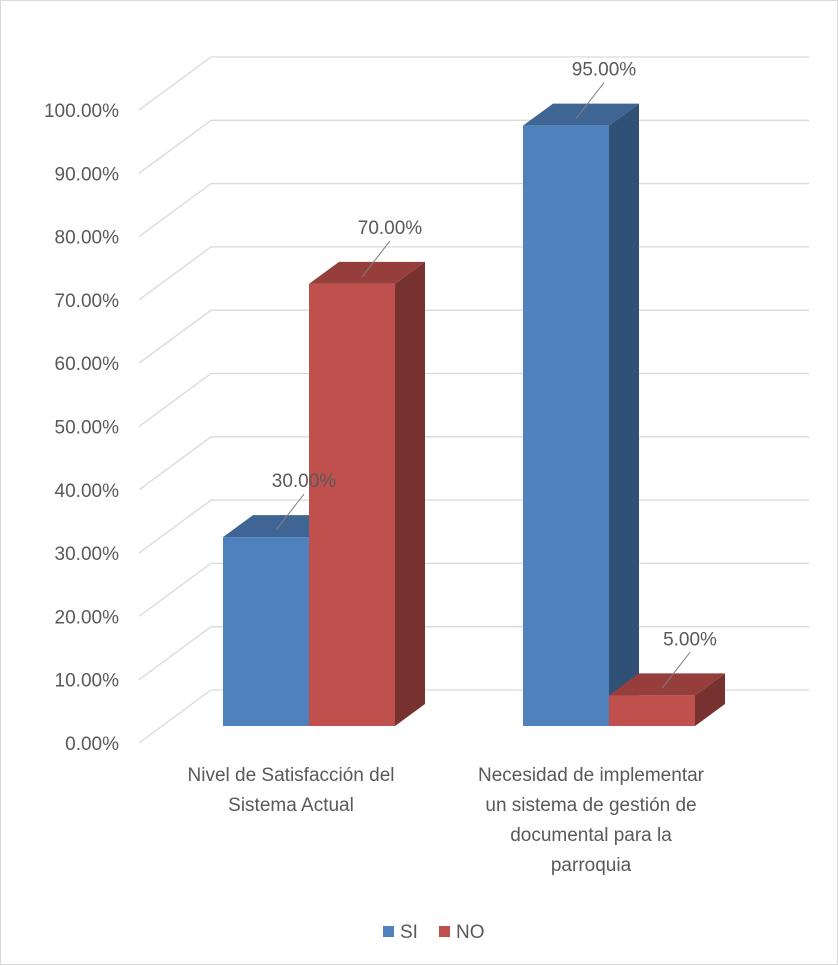 This screenshot has width=838, height=966. I want to click on y-tick-label: 0.00%, so click(92, 744).